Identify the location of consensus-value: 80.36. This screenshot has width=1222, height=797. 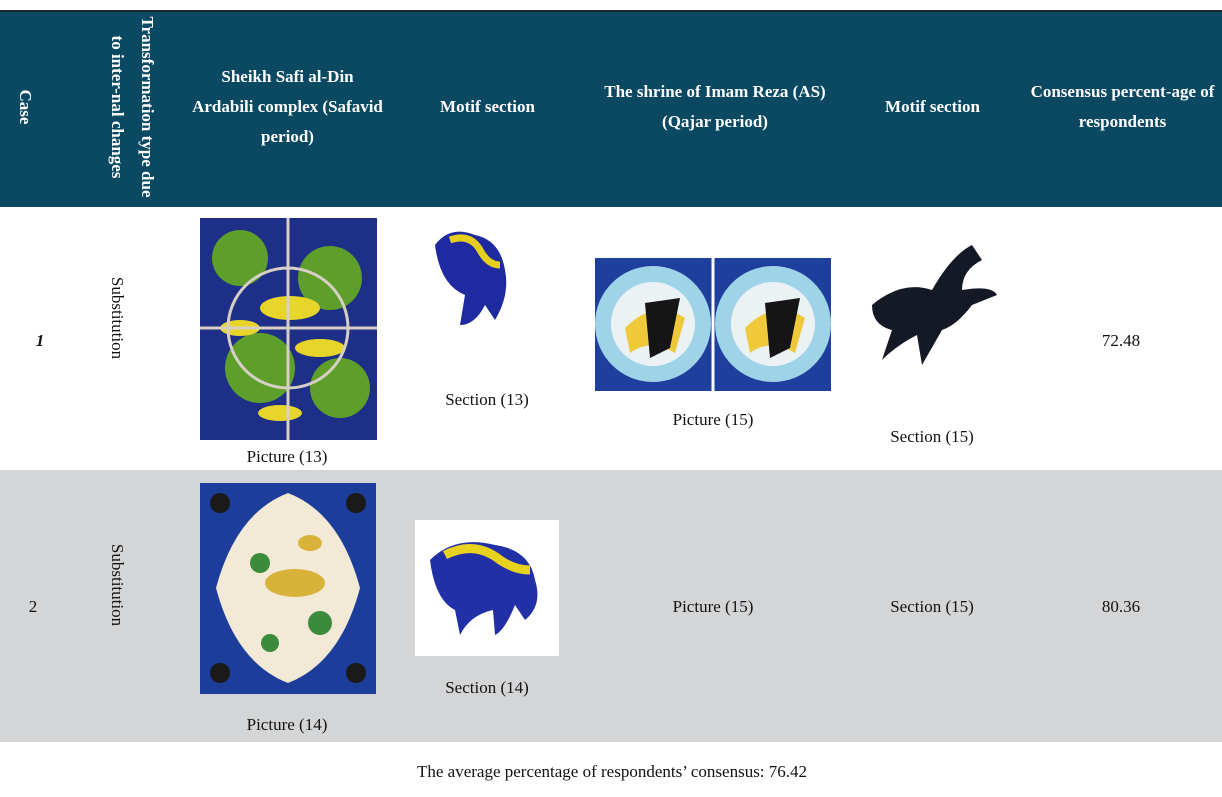
(1121, 606).